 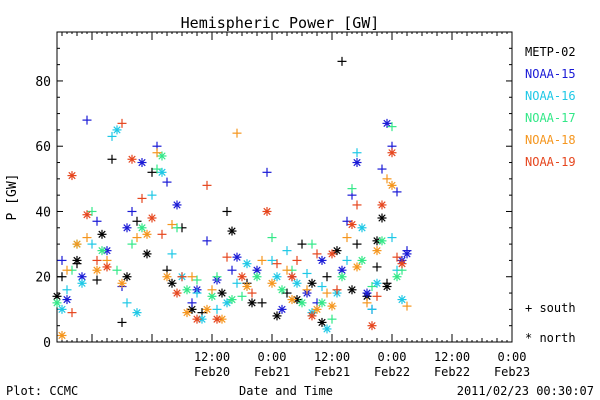 I want to click on y-tick-label: 20, so click(x=43, y=278).